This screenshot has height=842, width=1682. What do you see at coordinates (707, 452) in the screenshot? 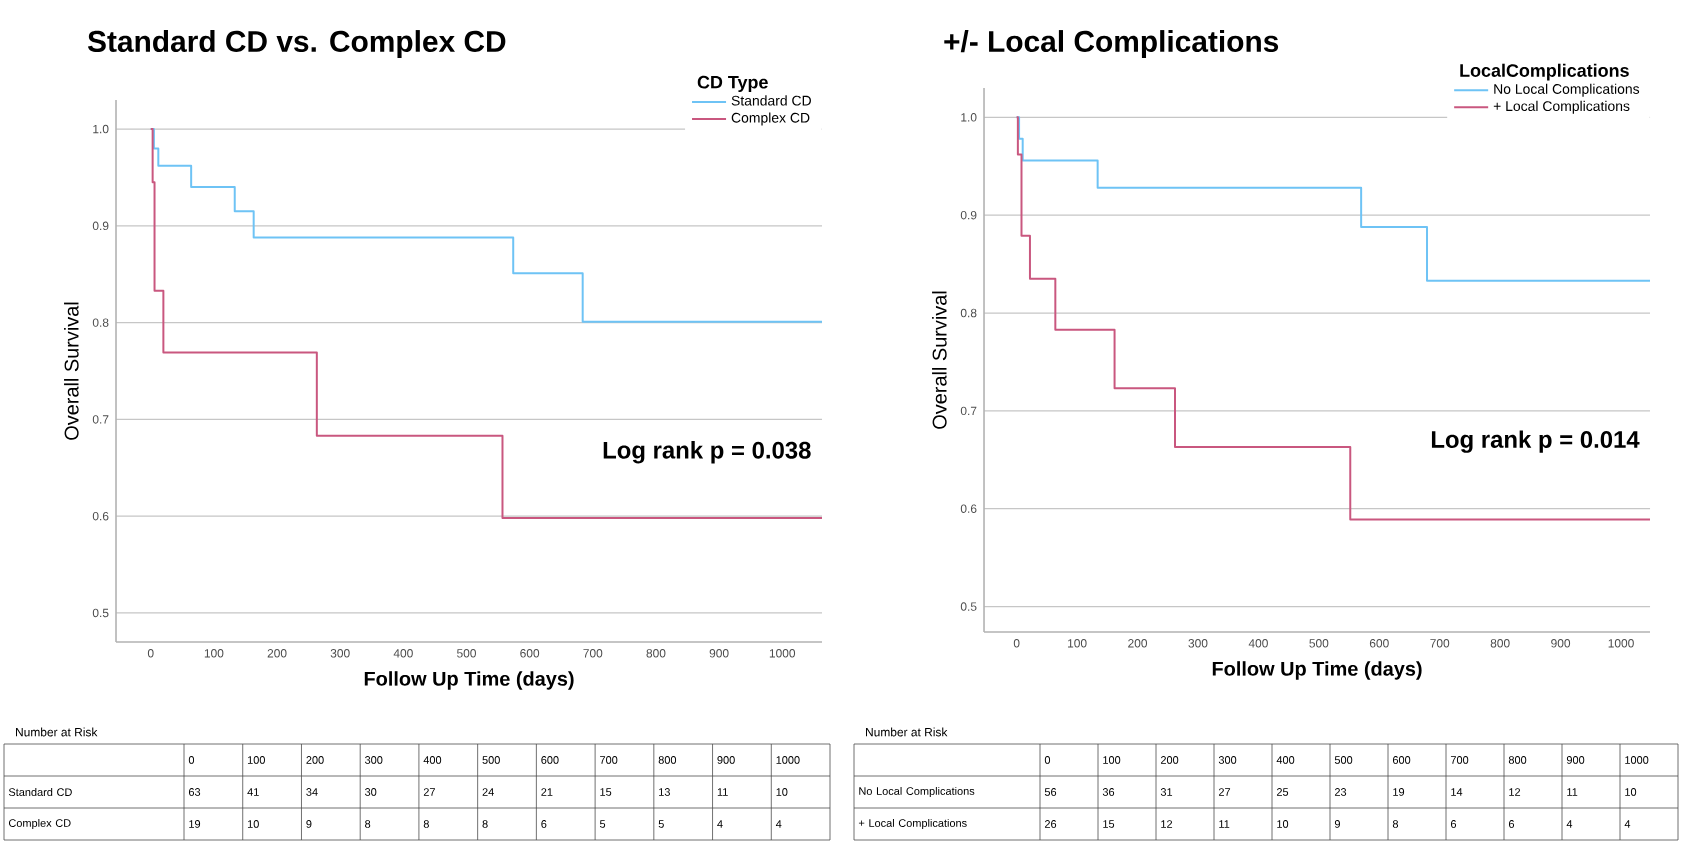
I see `annotation: Log rank p = 0.038` at bounding box center [707, 452].